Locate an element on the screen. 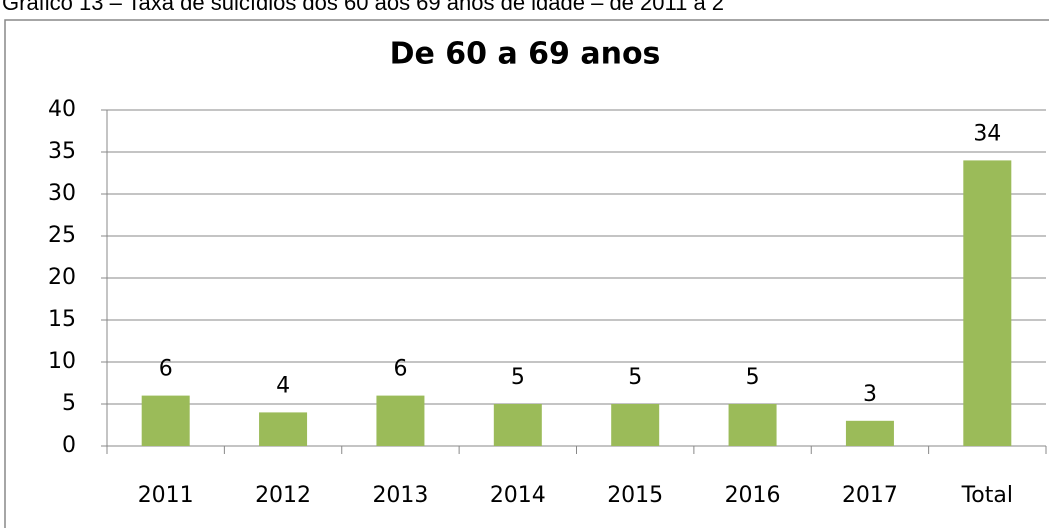 This screenshot has width=1049, height=528. y-tick-label: 30 is located at coordinates (62, 193).